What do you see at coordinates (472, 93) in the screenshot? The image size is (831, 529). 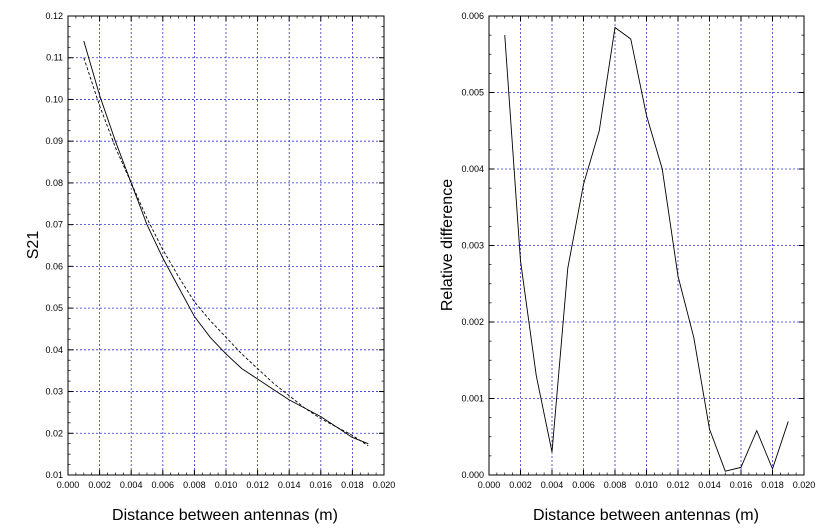 I see `reldiff-y-tick-label: 0.005` at bounding box center [472, 93].